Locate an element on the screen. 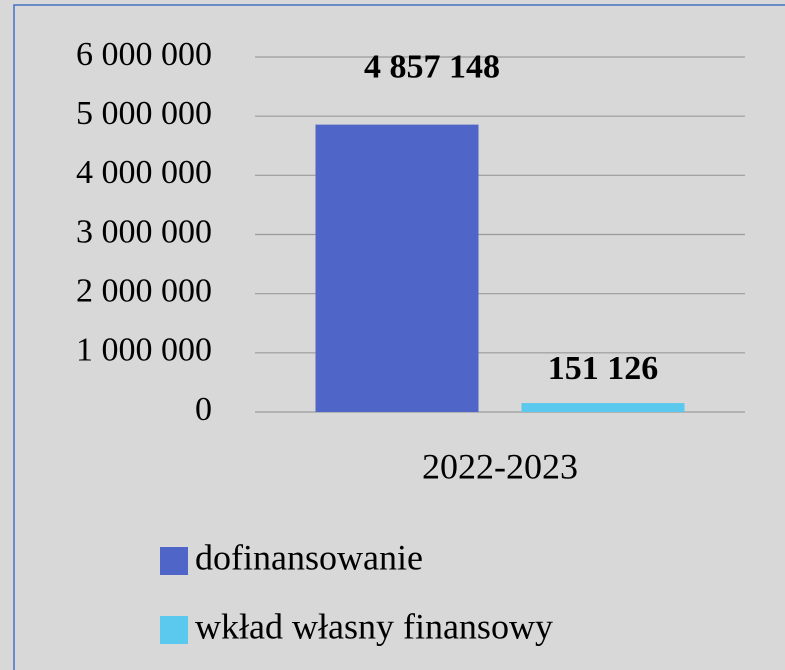  x-tick-label: 2022-2023 is located at coordinates (500, 466).